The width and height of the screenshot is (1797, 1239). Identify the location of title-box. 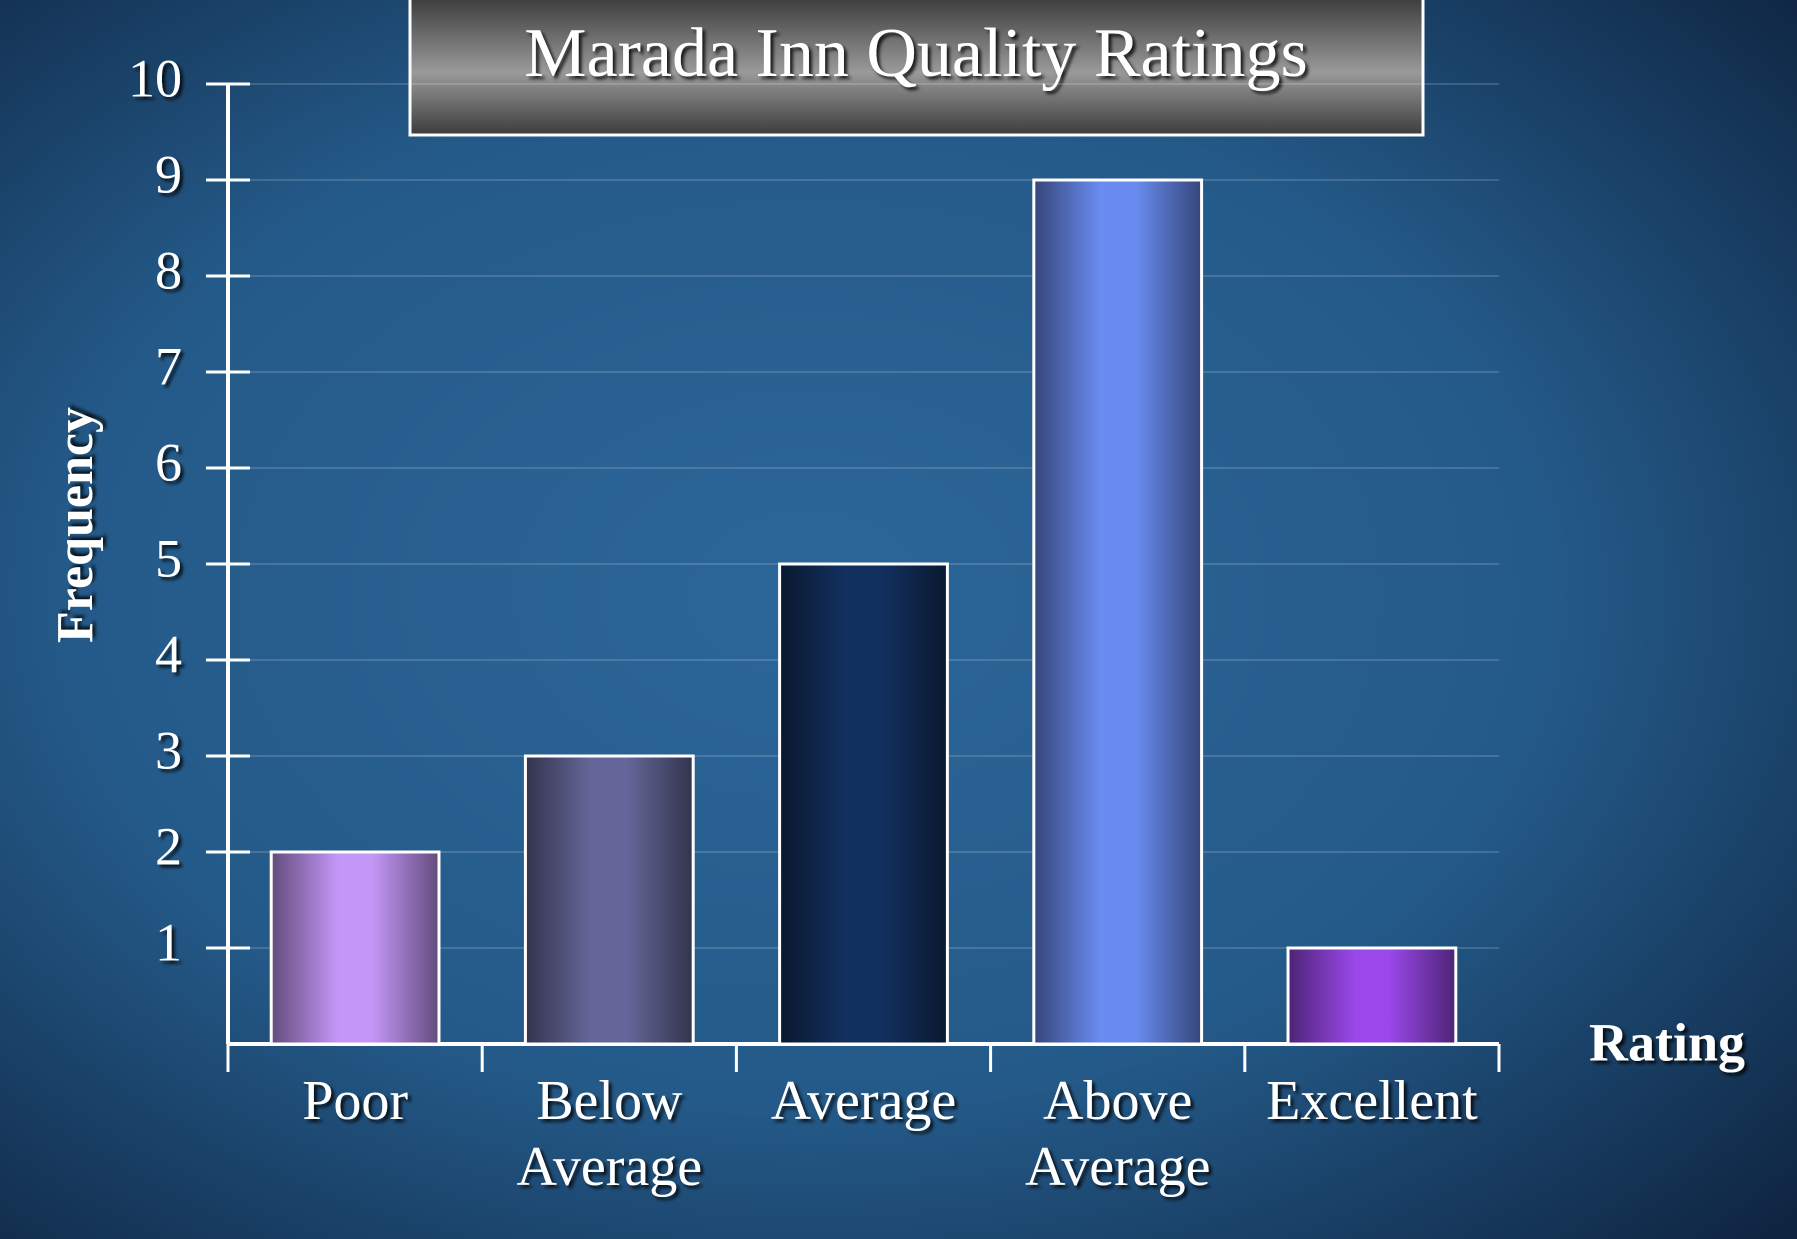
(916, 68).